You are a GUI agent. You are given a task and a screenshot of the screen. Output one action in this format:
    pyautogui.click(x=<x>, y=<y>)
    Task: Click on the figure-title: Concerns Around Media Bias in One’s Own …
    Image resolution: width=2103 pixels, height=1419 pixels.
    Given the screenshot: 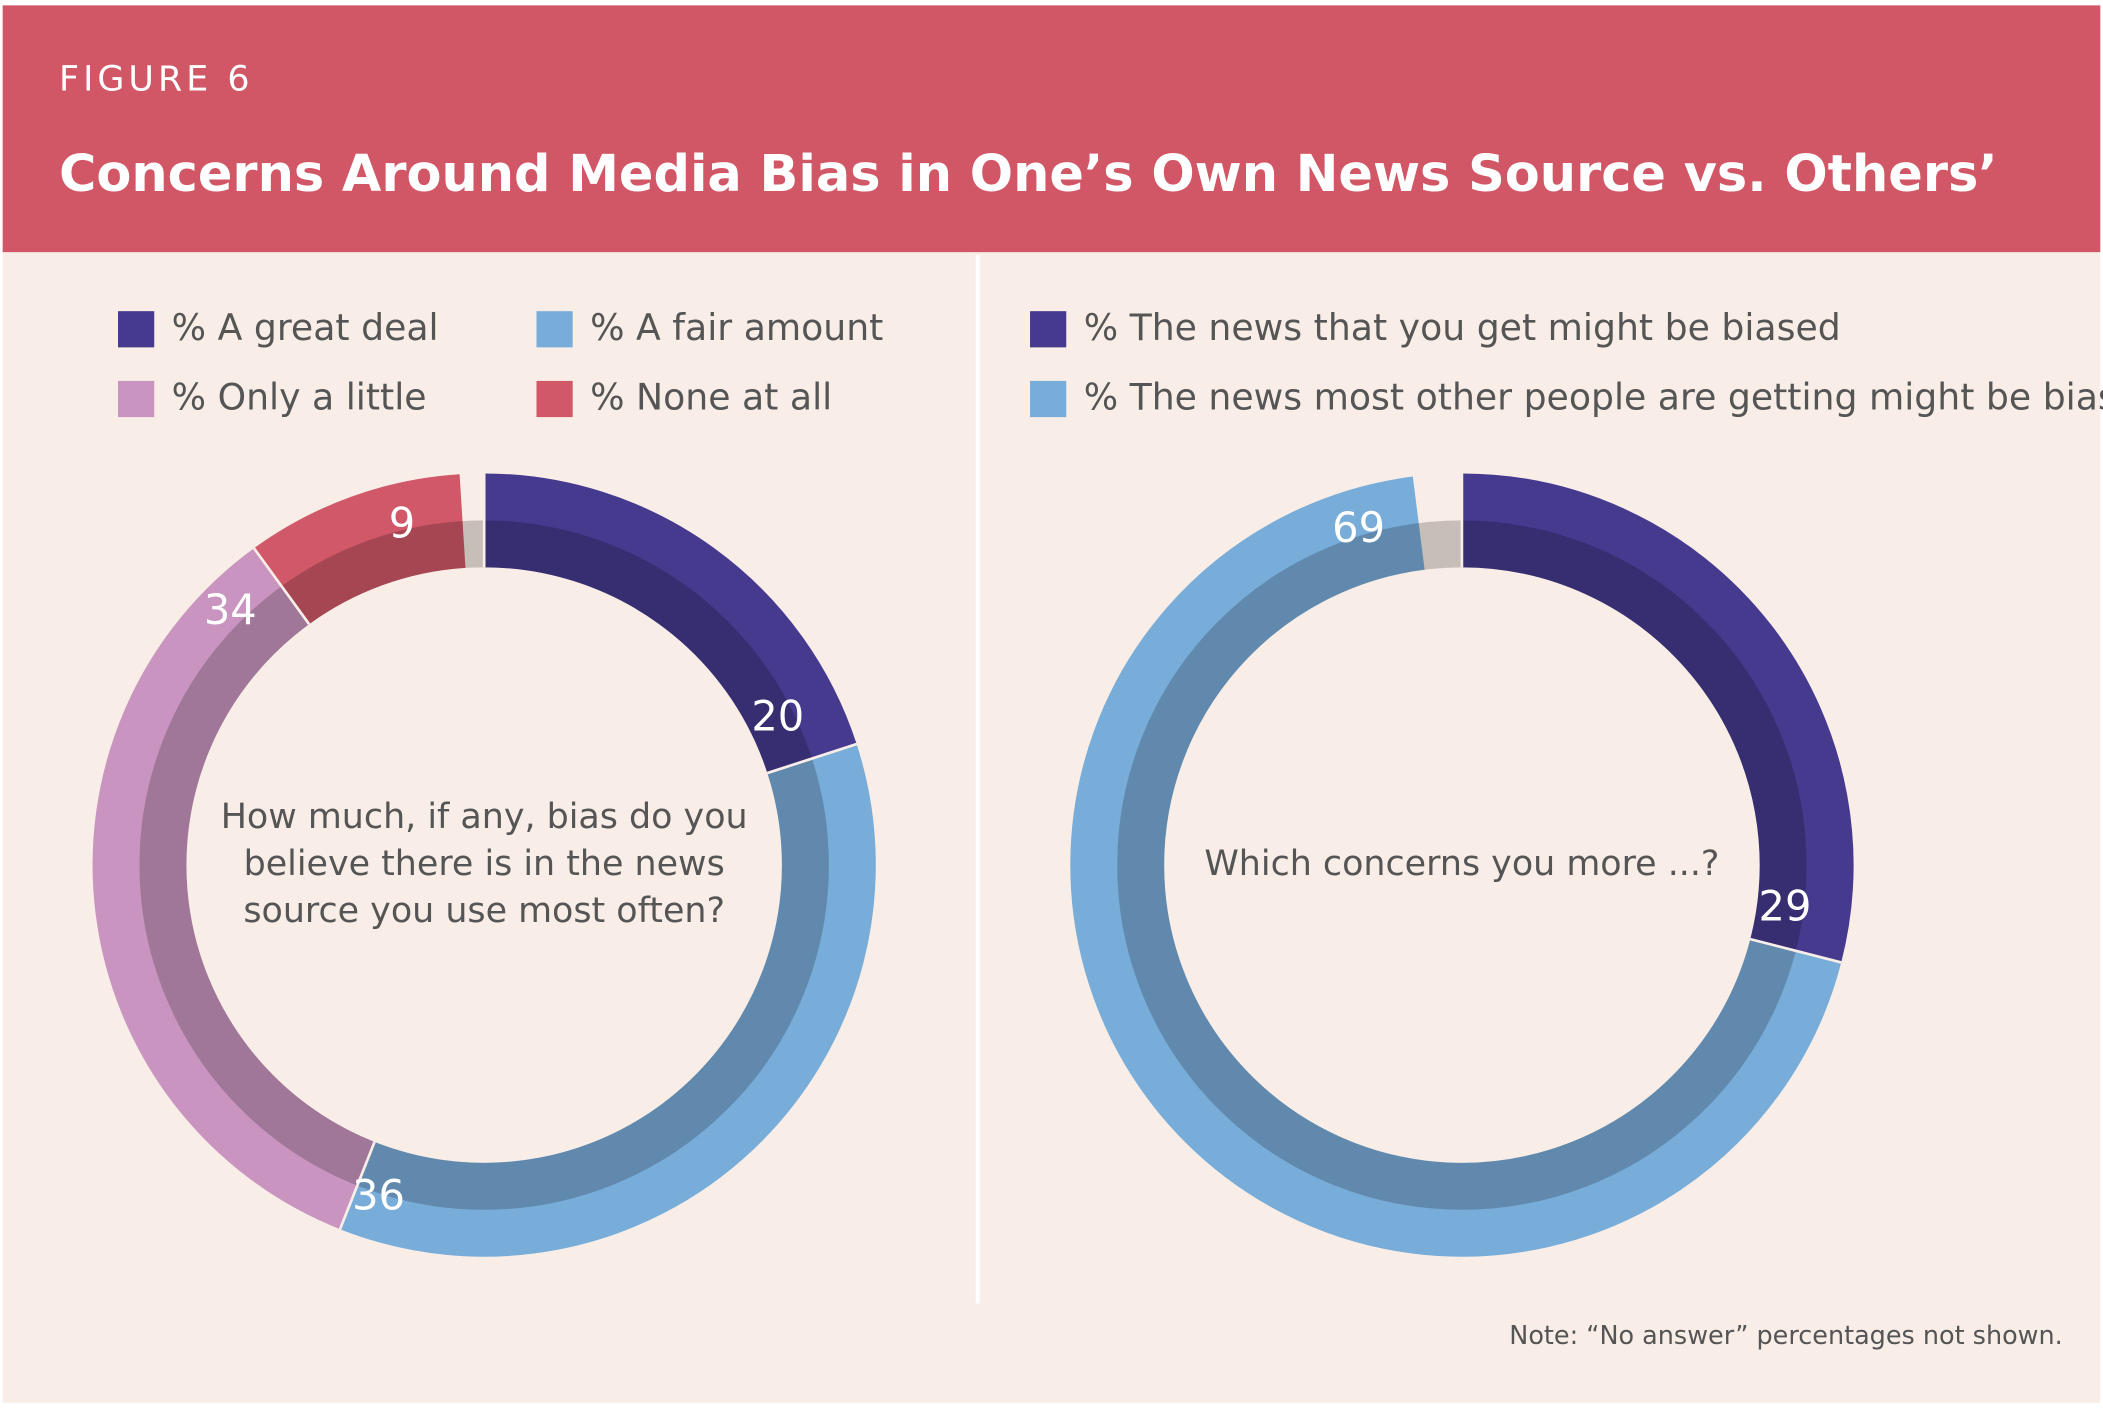 What is the action you would take?
    pyautogui.click(x=1028, y=174)
    